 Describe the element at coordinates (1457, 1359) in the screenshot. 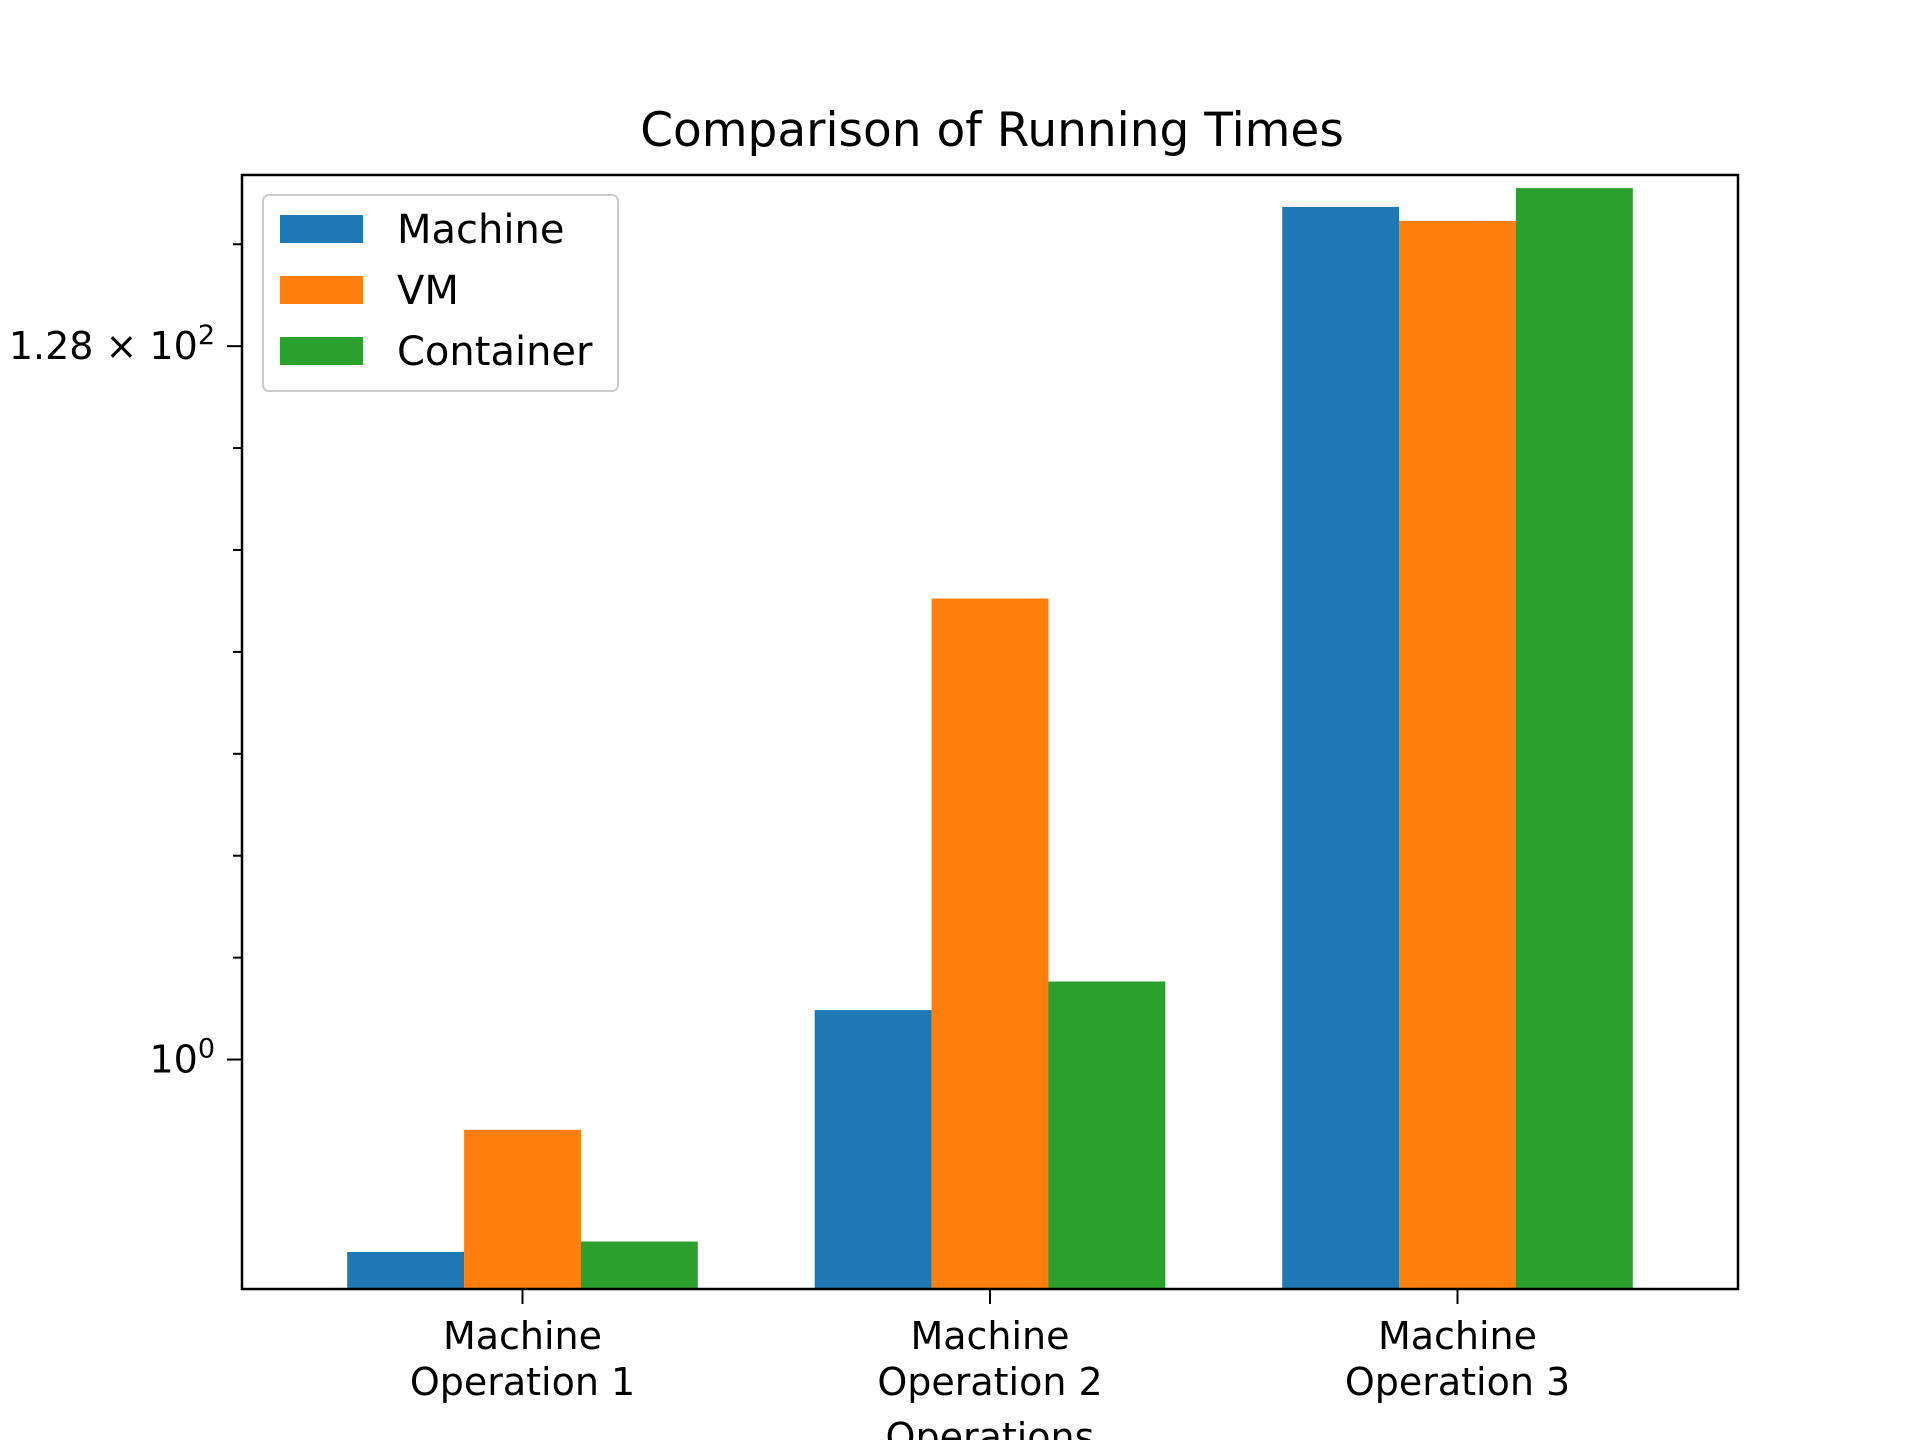

I see `x-tick-label: Machine Operation 3` at that location.